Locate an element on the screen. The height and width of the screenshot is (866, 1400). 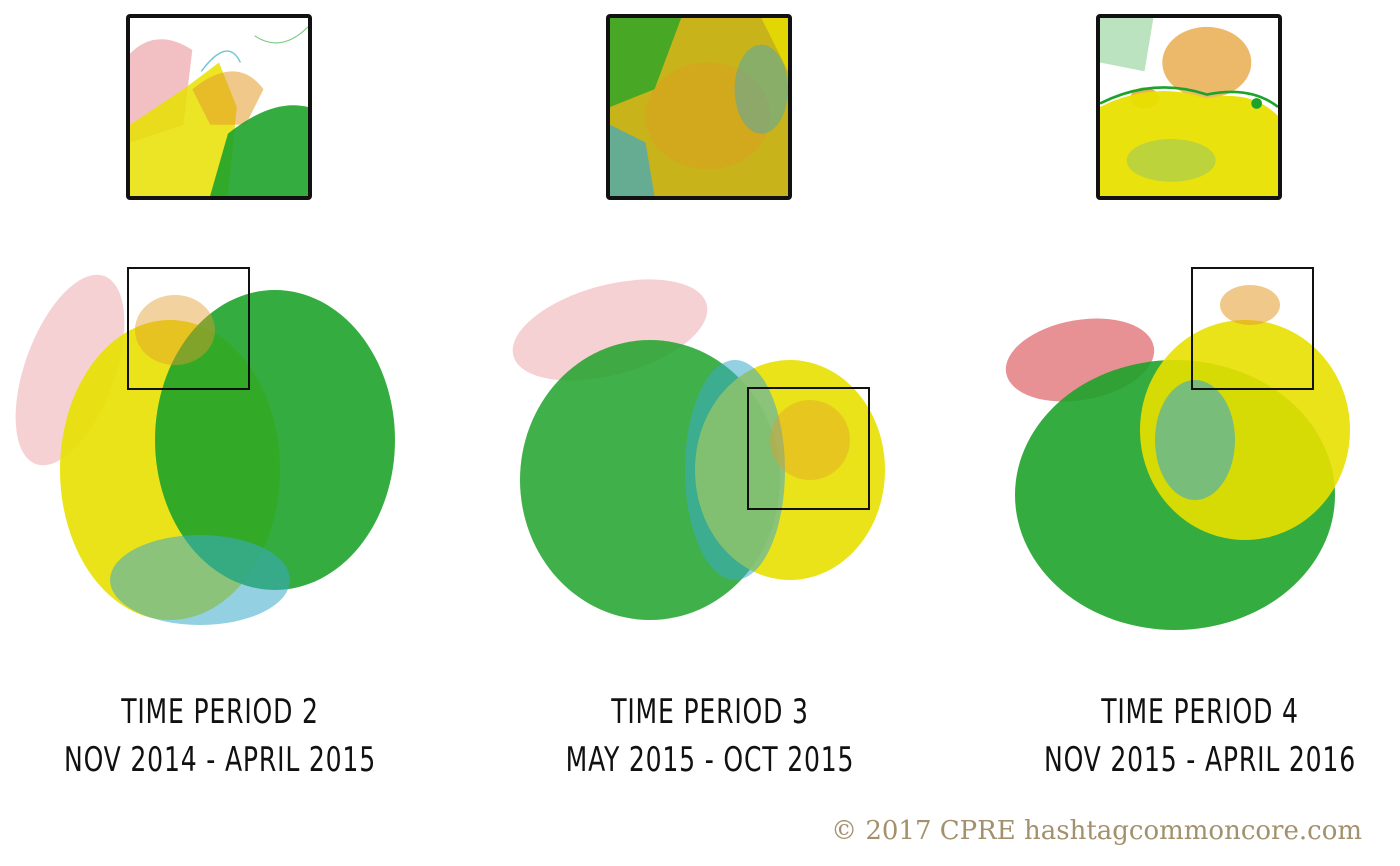
period-dates: MAY 2015 - OCT 2015 is located at coordinates (710, 760).